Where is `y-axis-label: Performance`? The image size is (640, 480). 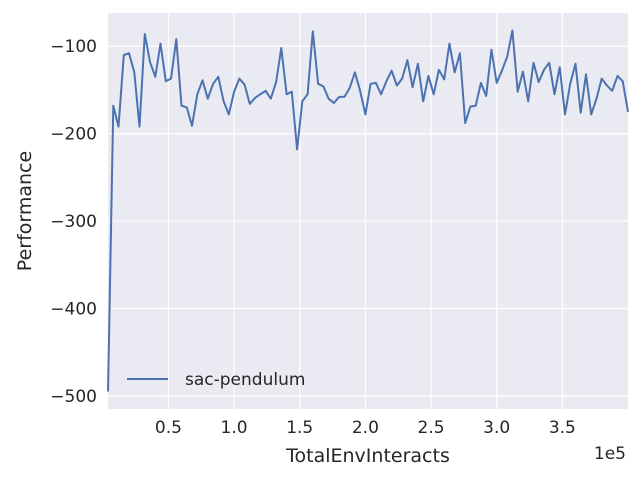
y-axis-label: Performance is located at coordinates (25, 211).